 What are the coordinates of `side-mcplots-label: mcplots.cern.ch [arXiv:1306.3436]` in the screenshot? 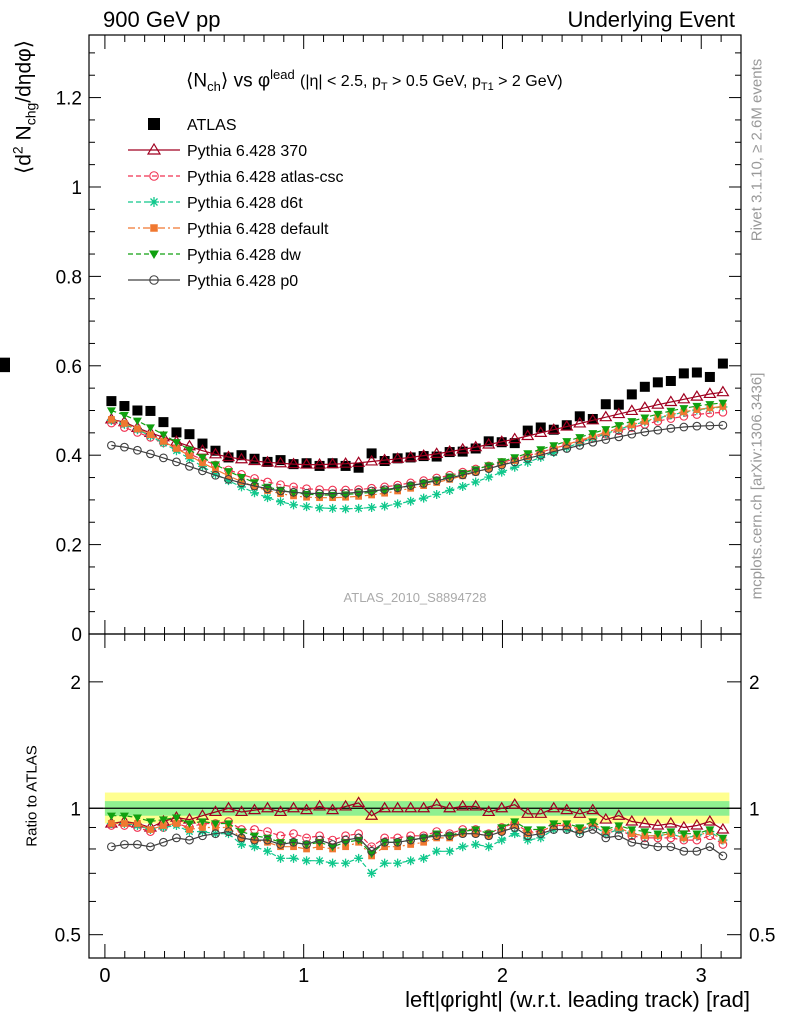 It's located at (757, 486).